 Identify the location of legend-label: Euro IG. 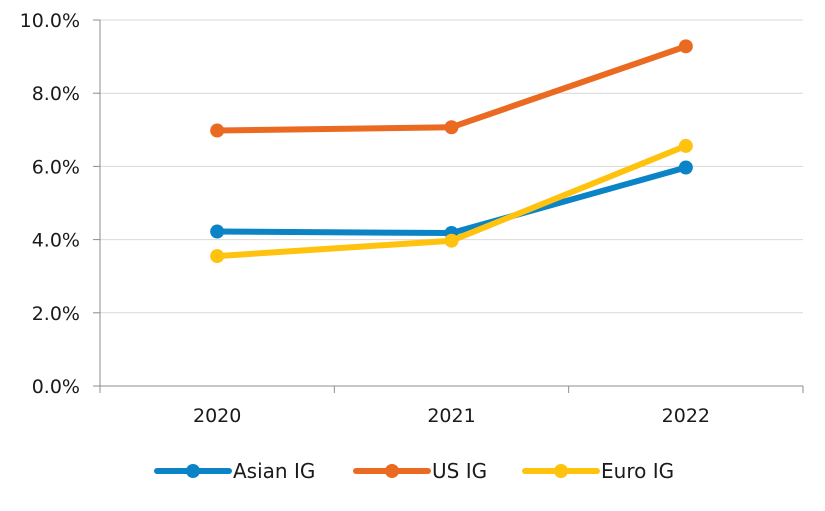
(637, 471).